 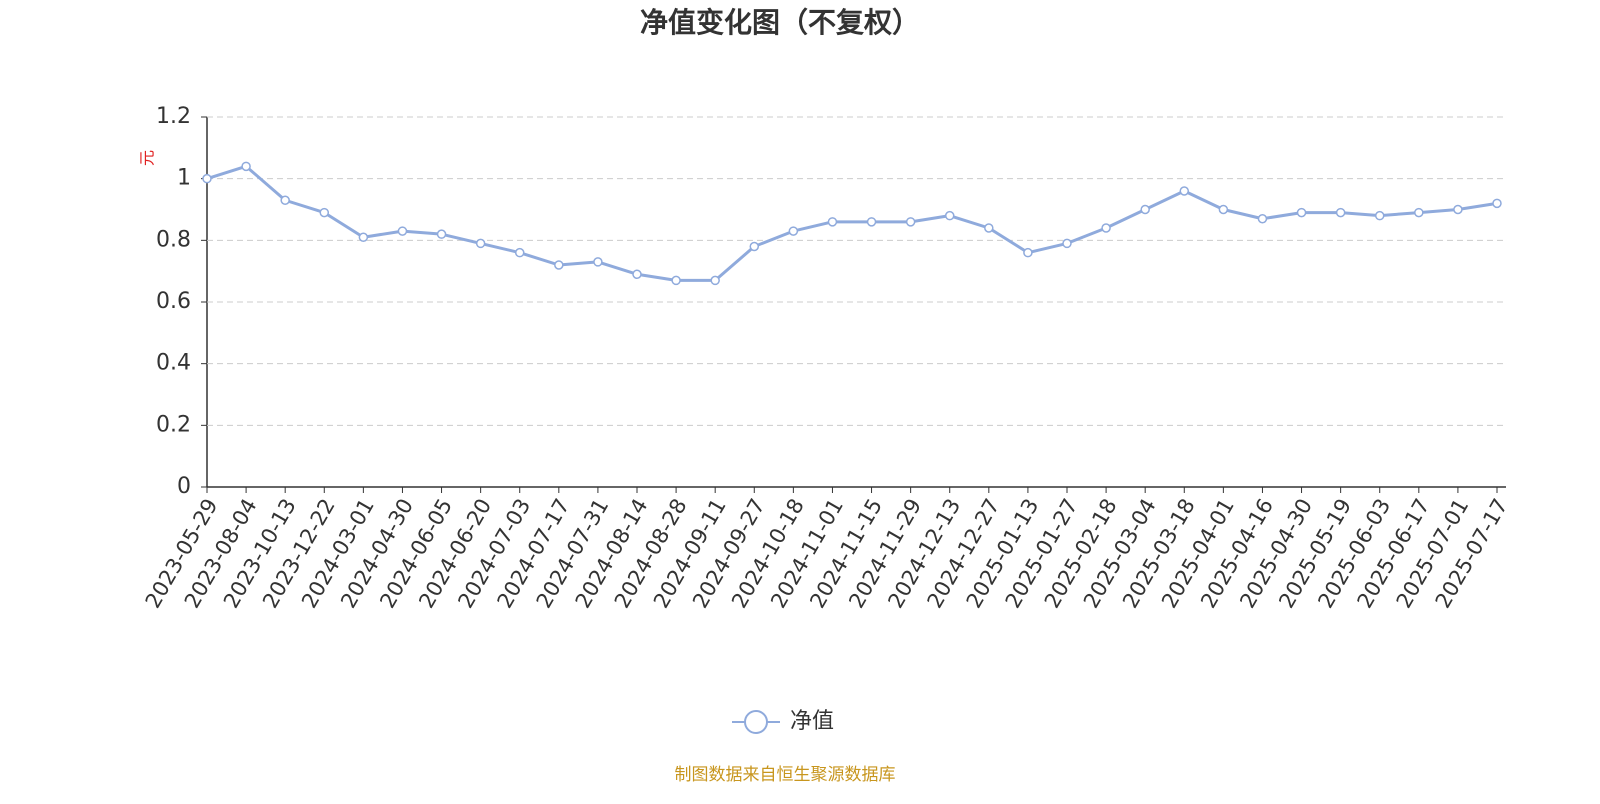 What do you see at coordinates (780, 22) in the screenshot?
I see `chart-title: 净值变化图（不复权）` at bounding box center [780, 22].